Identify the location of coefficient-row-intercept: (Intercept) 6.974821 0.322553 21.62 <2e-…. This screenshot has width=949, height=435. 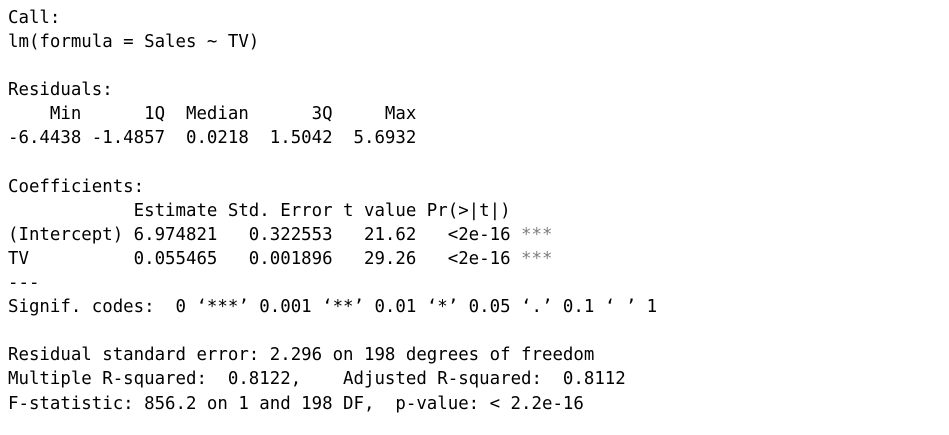
(478, 235).